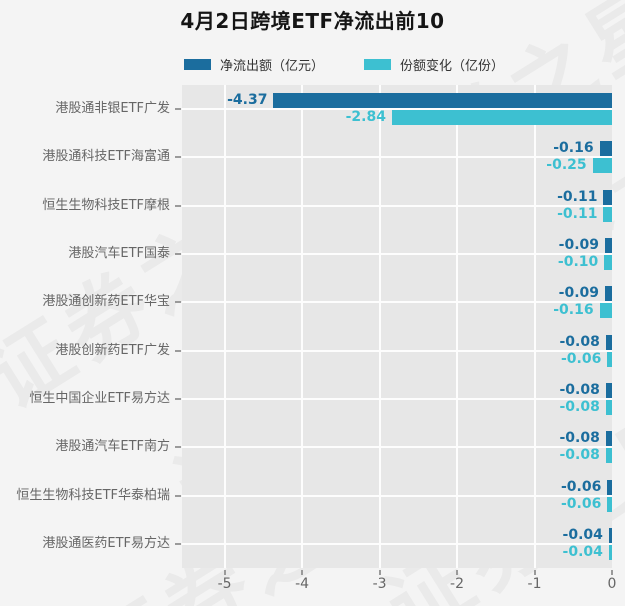 Image resolution: width=625 pixels, height=606 pixels. I want to click on y-axis-label-3: 港股汽车ETF国泰, so click(119, 254).